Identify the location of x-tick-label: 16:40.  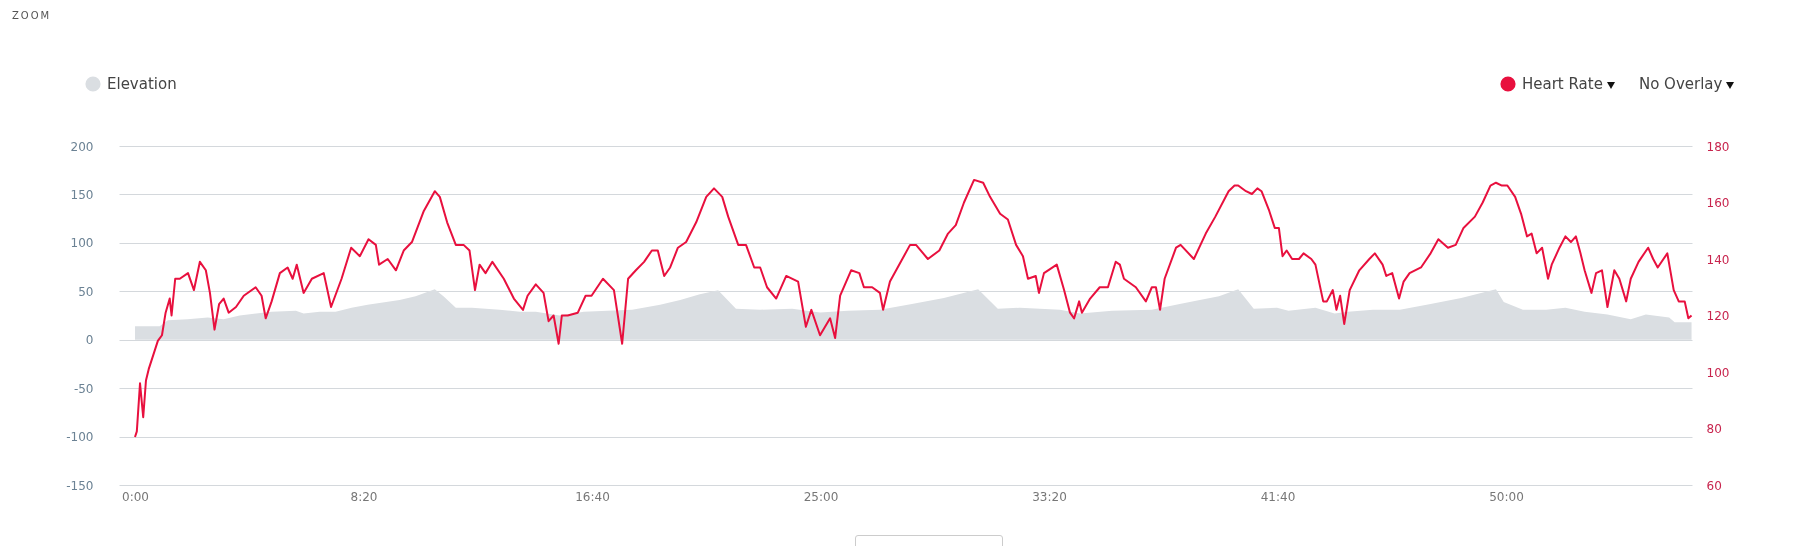
(592, 496).